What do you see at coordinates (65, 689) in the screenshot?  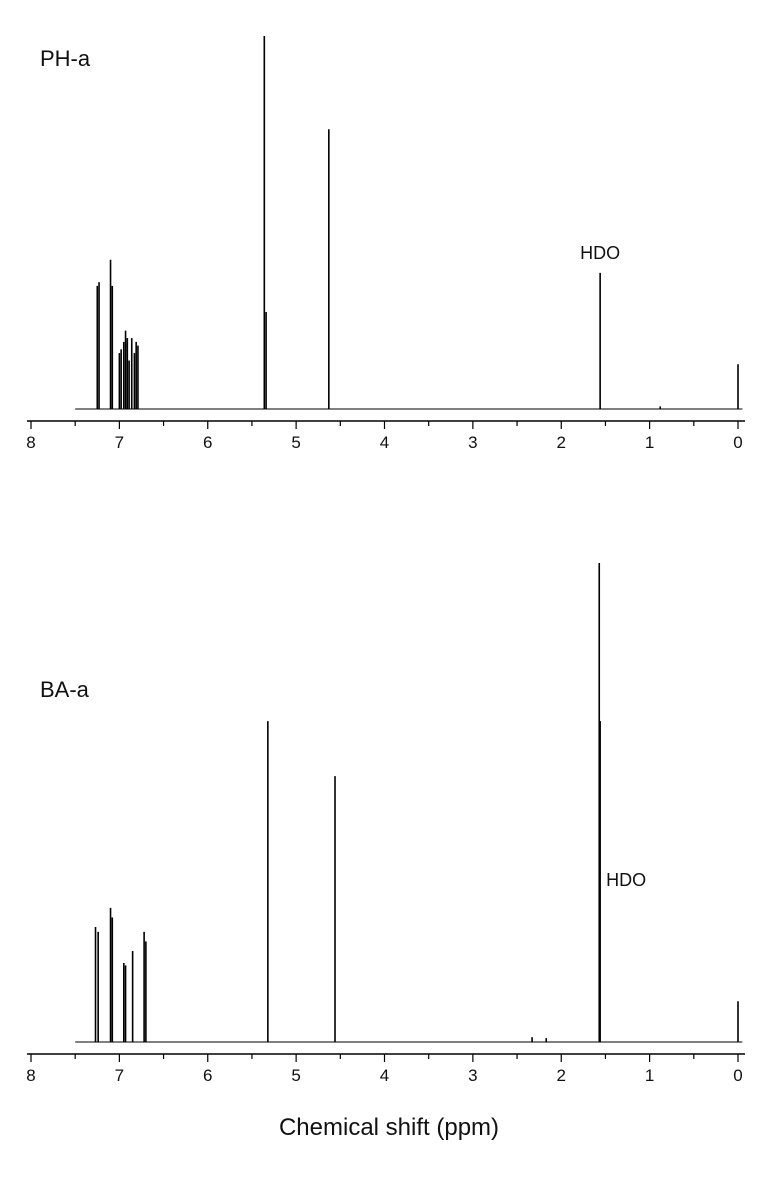 I see `panel-title-ba-a: BA-a` at bounding box center [65, 689].